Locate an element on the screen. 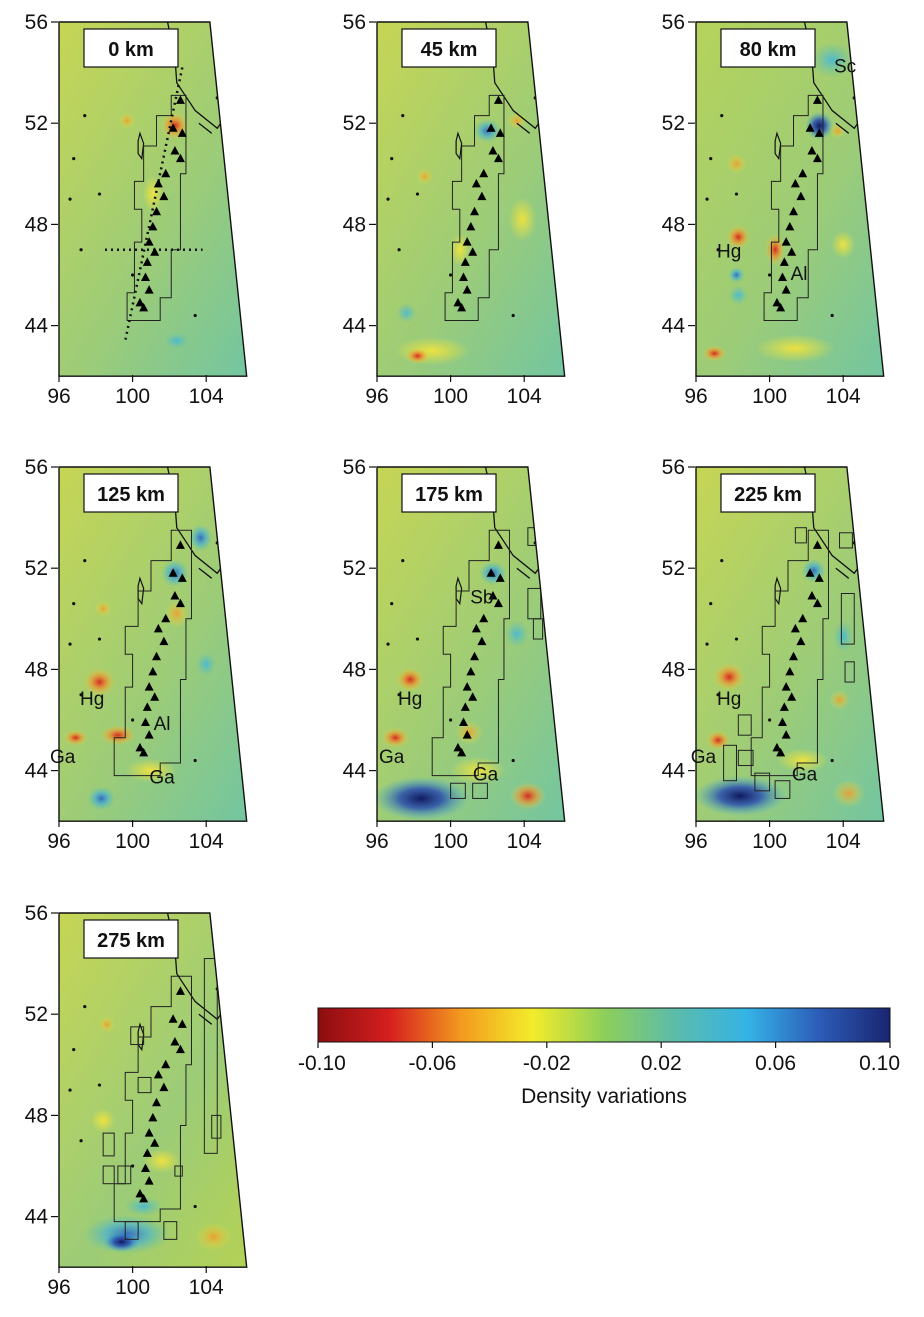 Image resolution: width=924 pixels, height=1317 pixels. map-panel: 175 km Sb Hg Ga Ga 56 52 48 44 96 100 104 is located at coordinates (454, 654).